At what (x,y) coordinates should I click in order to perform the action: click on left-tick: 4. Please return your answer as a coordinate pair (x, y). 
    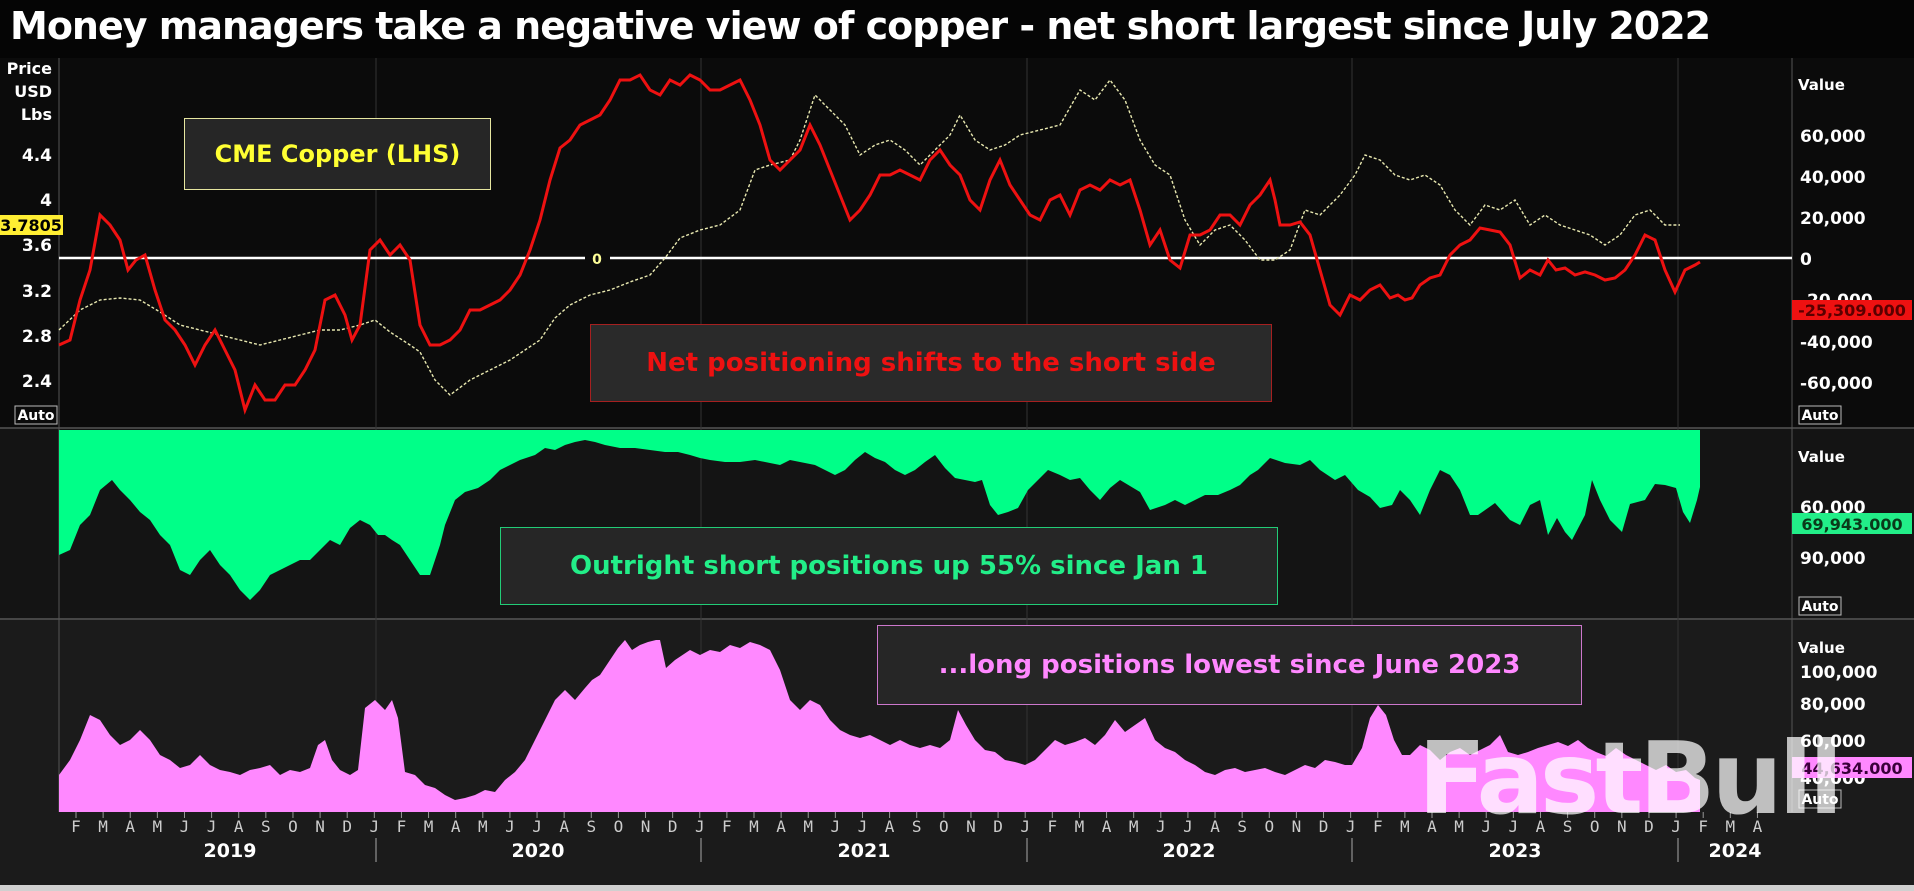
    Looking at the image, I should click on (46, 201).